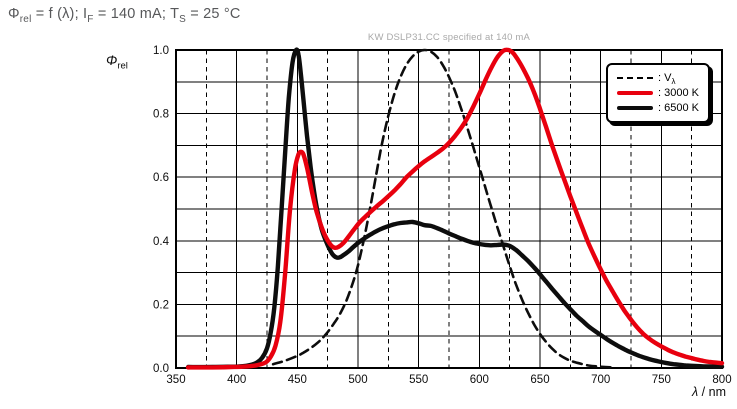 This screenshot has height=409, width=737. What do you see at coordinates (479, 380) in the screenshot?
I see `x-tick-label: 600` at bounding box center [479, 380].